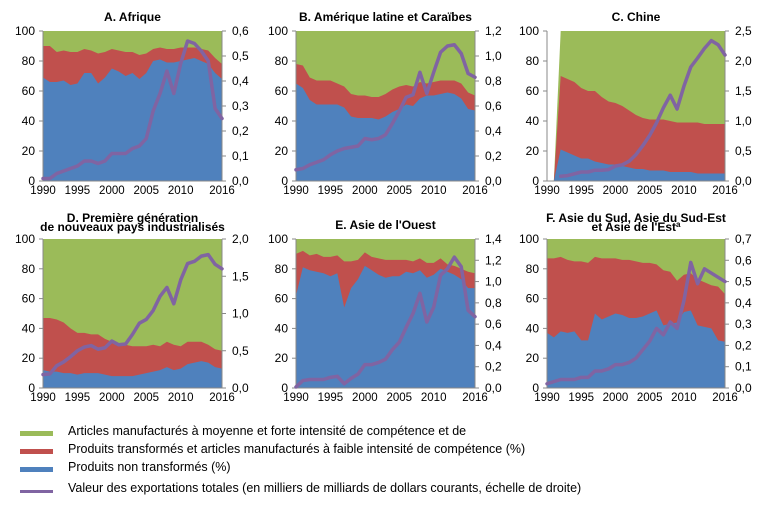  What do you see at coordinates (636, 218) in the screenshot?
I see `panel-title: F. Asie du Sud, Asie du Sud-Est` at bounding box center [636, 218].